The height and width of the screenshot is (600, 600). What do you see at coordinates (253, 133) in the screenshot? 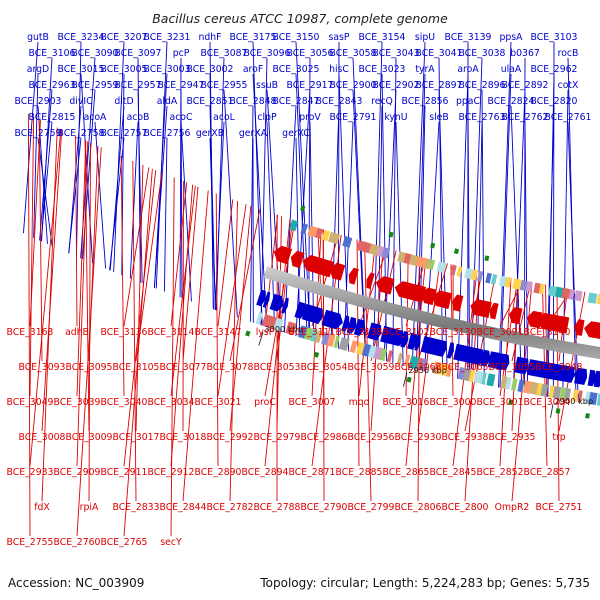
I see `forward-gene-label: gerXA` at bounding box center [253, 133].